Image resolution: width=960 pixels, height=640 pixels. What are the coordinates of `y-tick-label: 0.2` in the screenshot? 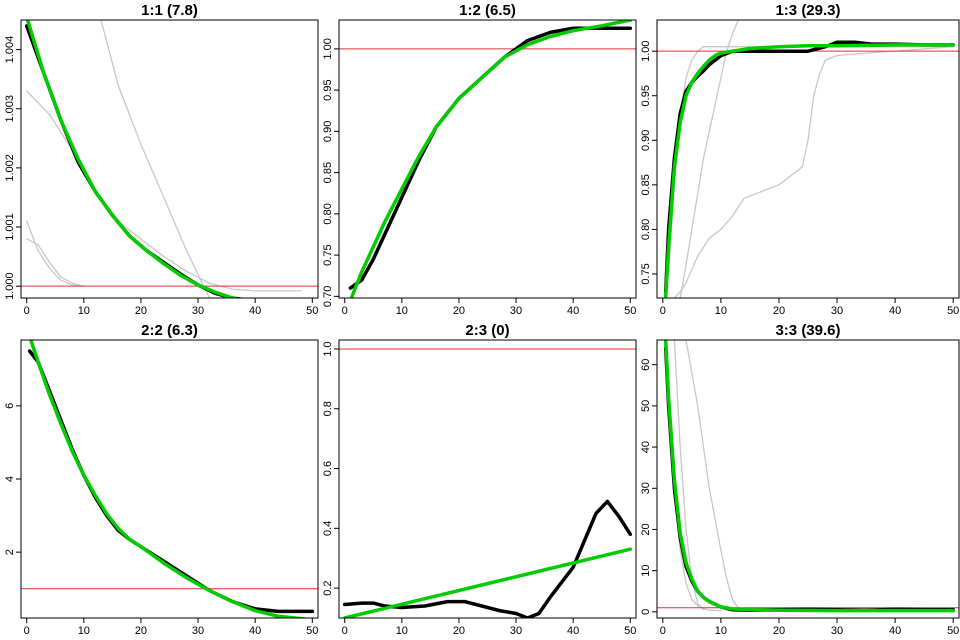 It's located at (328, 587).